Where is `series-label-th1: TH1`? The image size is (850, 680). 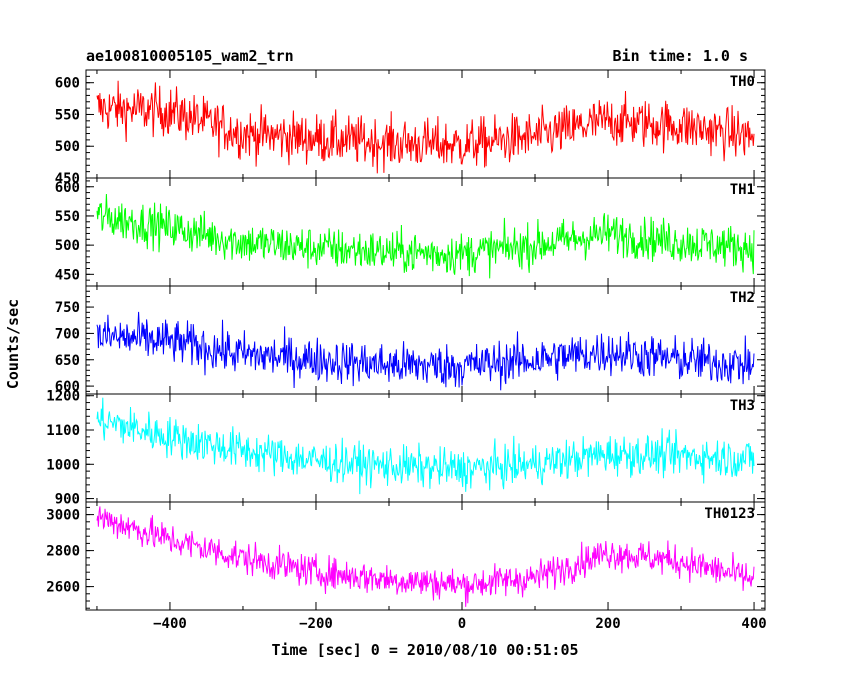
series-label-th1: TH1 is located at coordinates (742, 190).